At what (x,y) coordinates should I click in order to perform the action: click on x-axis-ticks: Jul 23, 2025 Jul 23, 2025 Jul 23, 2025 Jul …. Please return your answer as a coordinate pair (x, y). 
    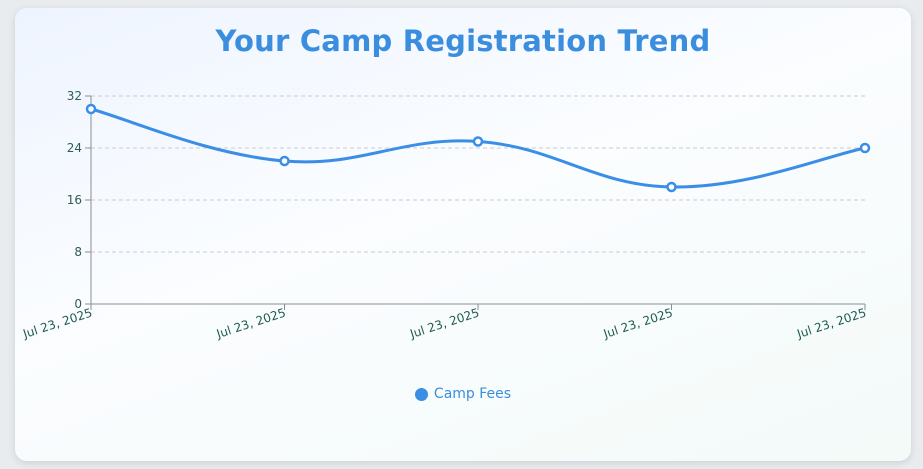
    Looking at the image, I should click on (444, 322).